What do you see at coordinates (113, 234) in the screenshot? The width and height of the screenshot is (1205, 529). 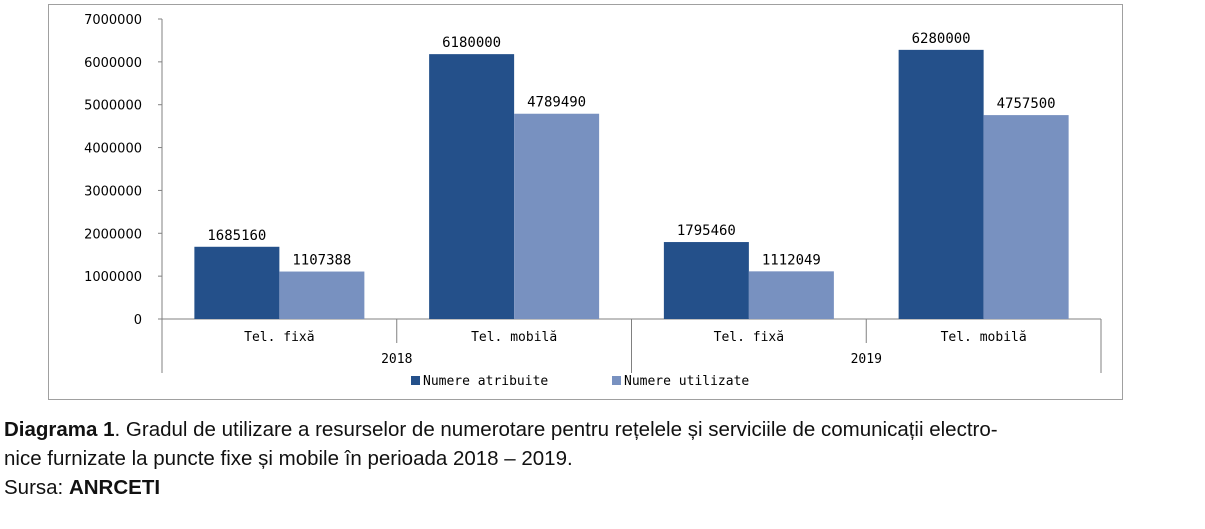 I see `y-tick-label: 2000000` at bounding box center [113, 234].